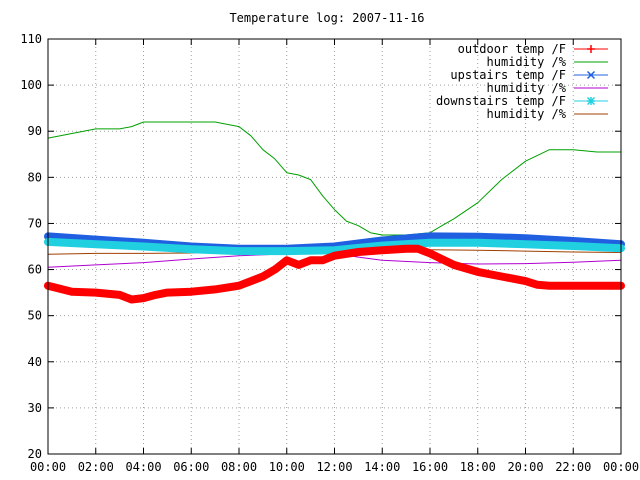 The width and height of the screenshot is (640, 480). Describe the element at coordinates (501, 101) in the screenshot. I see `legend-label: downstairs temp /F` at that location.